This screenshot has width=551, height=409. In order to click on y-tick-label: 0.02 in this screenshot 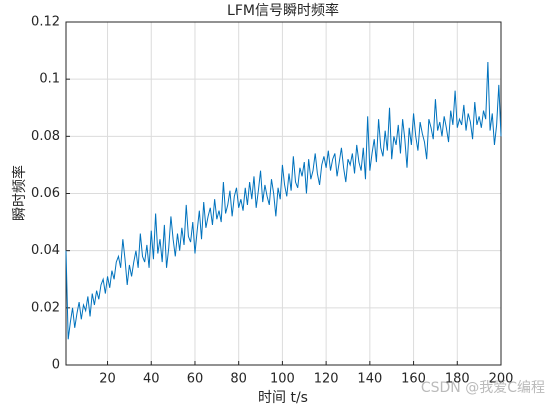, I will do `click(45, 307)`.